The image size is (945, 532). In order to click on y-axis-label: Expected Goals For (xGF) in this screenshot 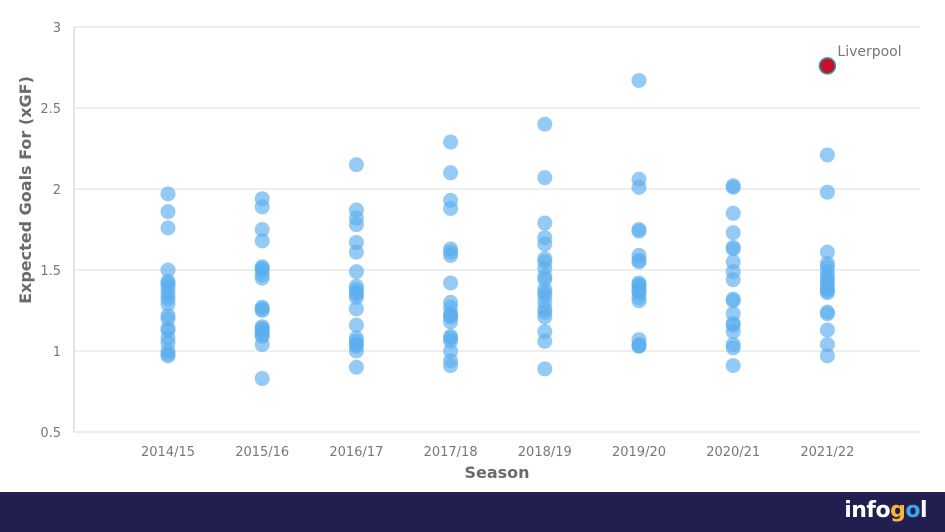, I will do `click(25, 190)`.